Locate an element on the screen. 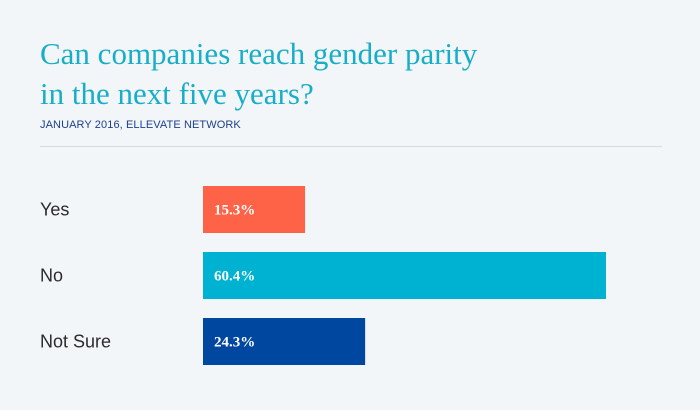 This screenshot has height=410, width=700. title-divider is located at coordinates (351, 146).